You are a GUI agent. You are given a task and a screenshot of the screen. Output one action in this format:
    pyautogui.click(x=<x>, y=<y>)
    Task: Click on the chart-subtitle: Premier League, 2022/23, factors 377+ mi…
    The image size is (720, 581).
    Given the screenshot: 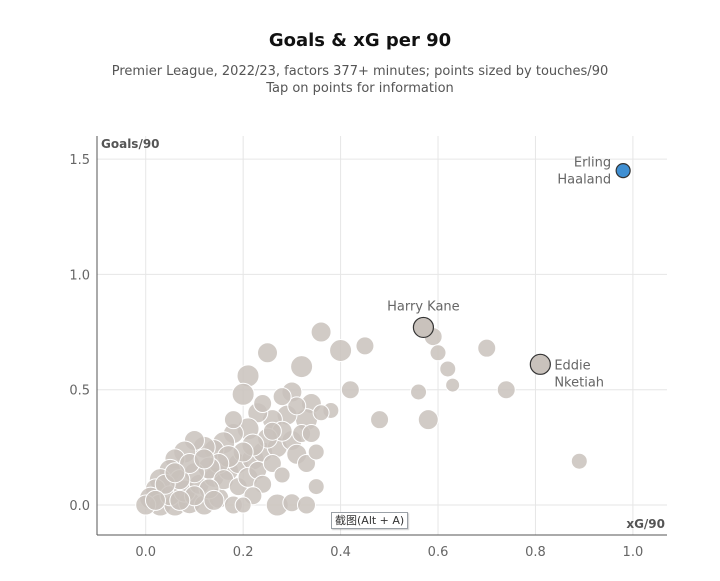 What is the action you would take?
    pyautogui.click(x=360, y=80)
    